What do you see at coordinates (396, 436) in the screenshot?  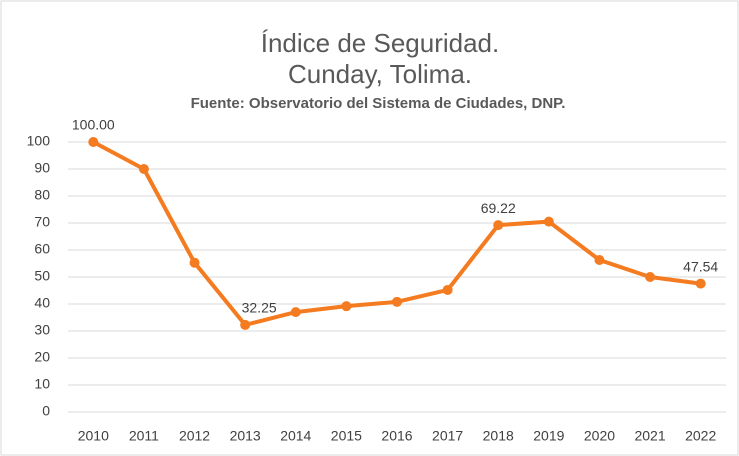 I see `x-tick-label: 2016` at bounding box center [396, 436].